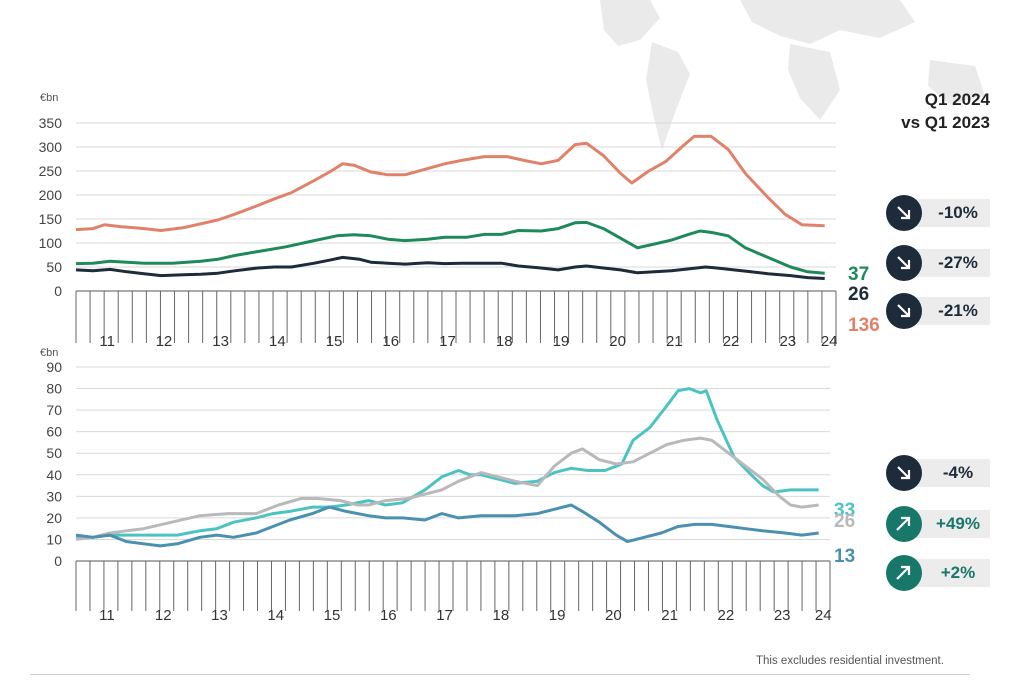 Image resolution: width=1024 pixels, height=681 pixels. What do you see at coordinates (54, 496) in the screenshot?
I see `y-tick-label: 30` at bounding box center [54, 496].